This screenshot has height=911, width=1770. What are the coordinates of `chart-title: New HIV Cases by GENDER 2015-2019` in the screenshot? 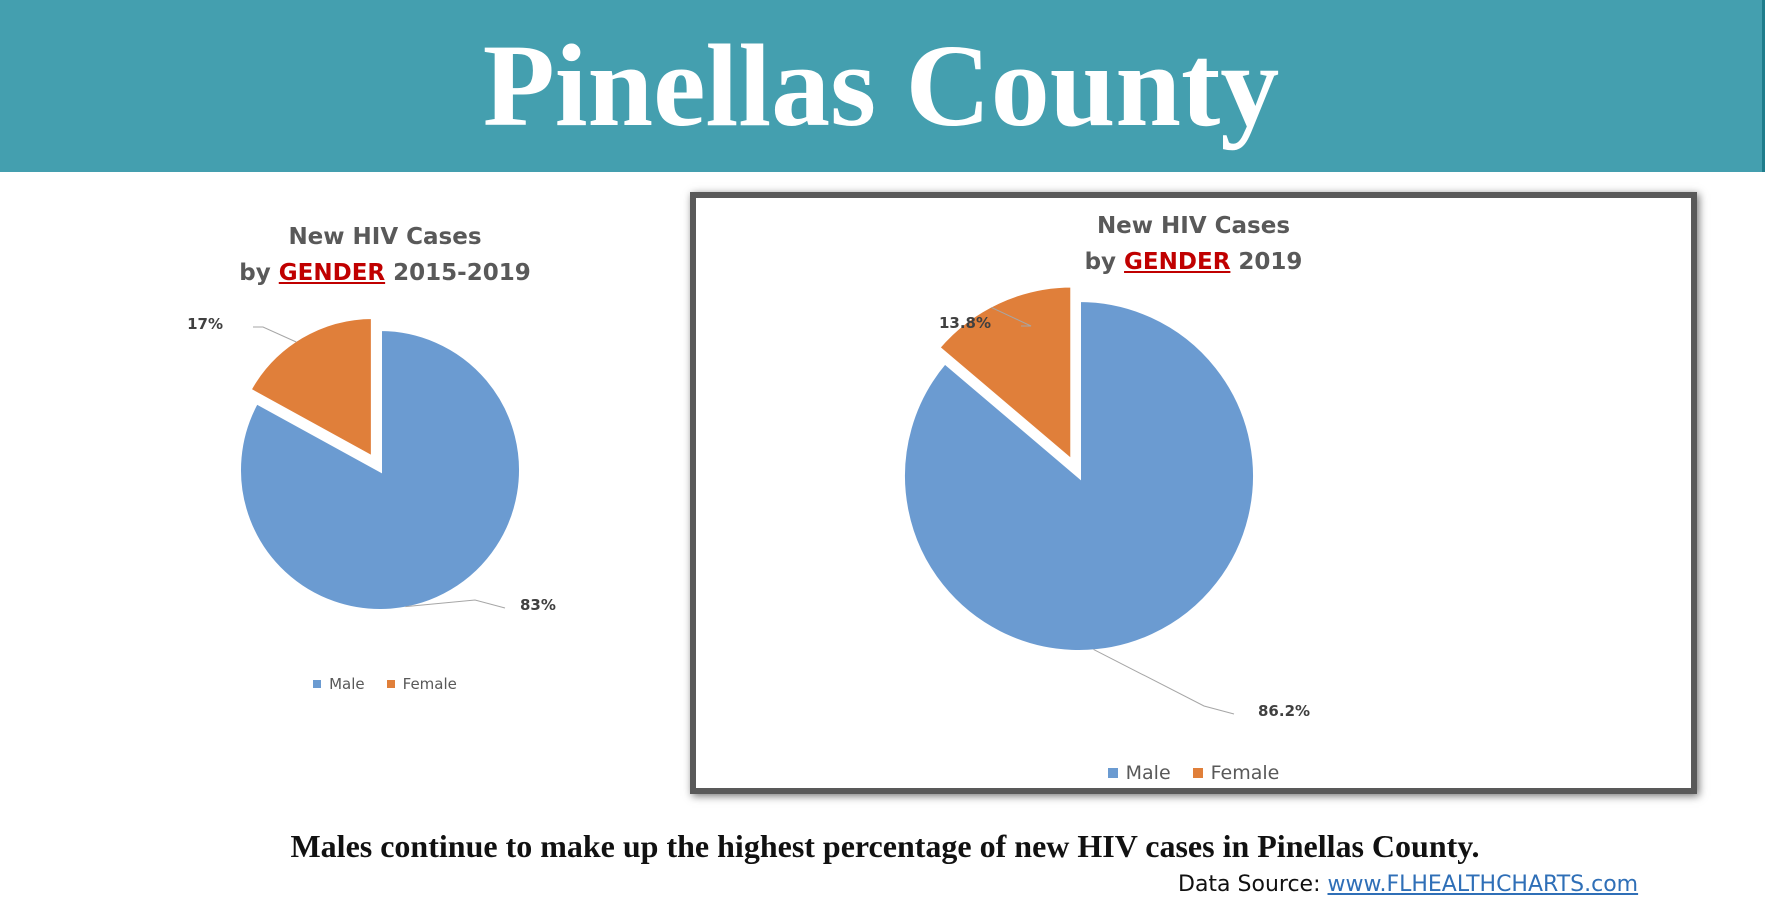 It's located at (385, 255).